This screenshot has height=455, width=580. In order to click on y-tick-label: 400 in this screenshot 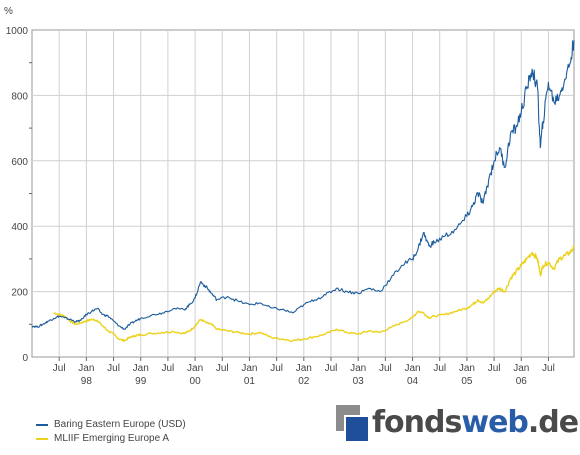, I will do `click(19, 227)`.